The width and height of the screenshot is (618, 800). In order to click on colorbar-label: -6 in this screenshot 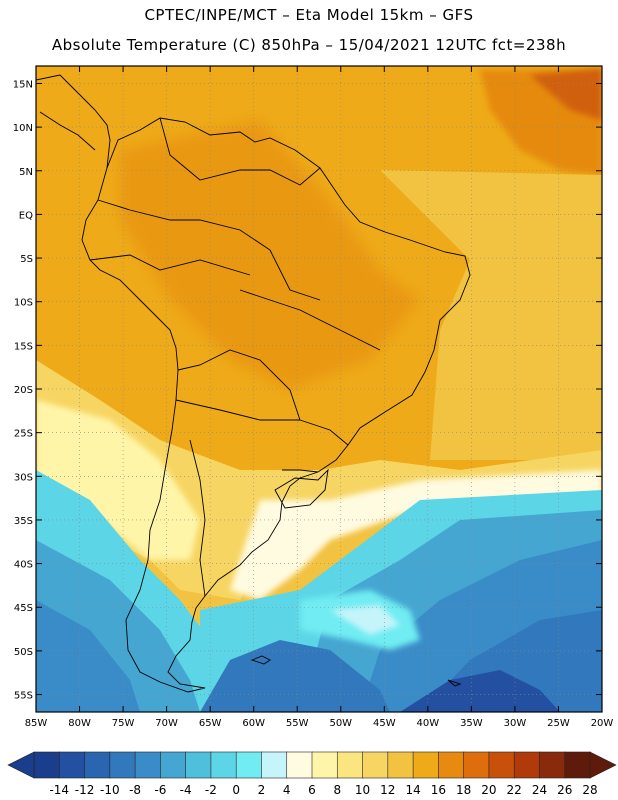, I will do `click(160, 790)`.